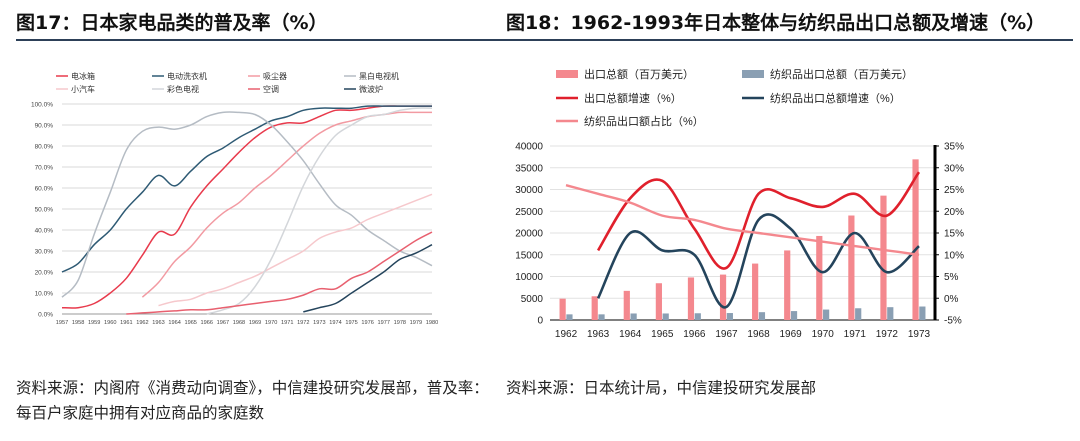 The height and width of the screenshot is (441, 1080). I want to click on source-note-right: 资料来源：日本统计局，中信建投研究发展部, so click(661, 388).